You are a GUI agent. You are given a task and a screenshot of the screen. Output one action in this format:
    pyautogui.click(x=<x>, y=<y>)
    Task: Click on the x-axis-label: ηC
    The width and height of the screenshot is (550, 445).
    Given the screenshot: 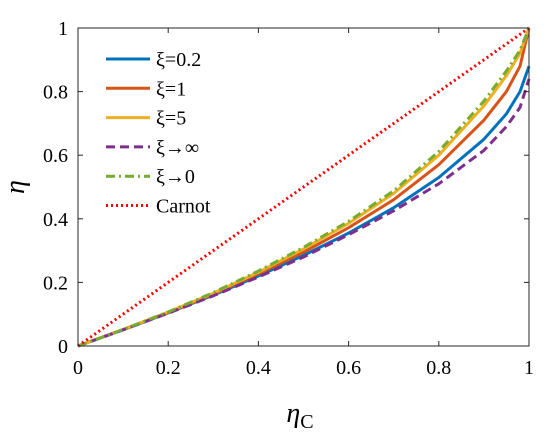 What is the action you would take?
    pyautogui.click(x=299, y=415)
    